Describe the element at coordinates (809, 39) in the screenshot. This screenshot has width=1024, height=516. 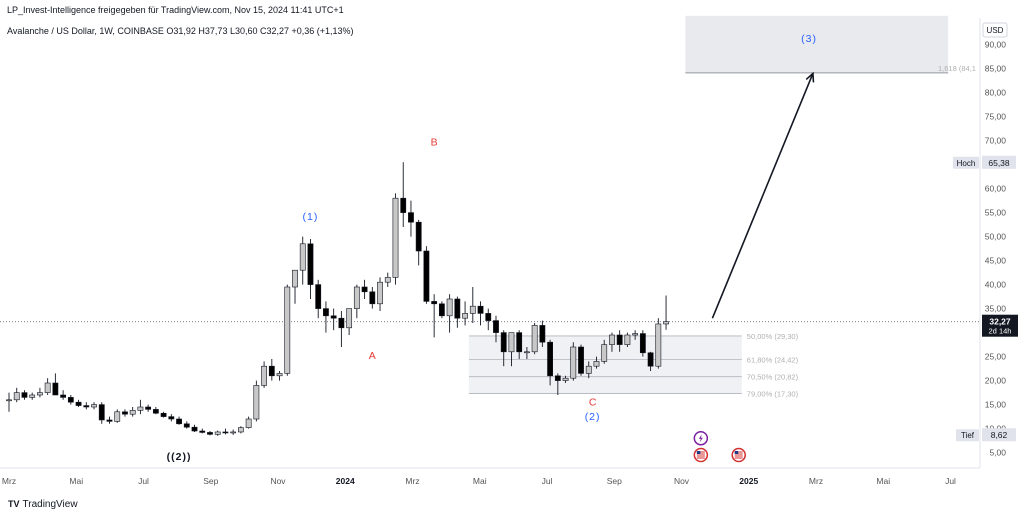
I see `wave-label: (3)` at that location.